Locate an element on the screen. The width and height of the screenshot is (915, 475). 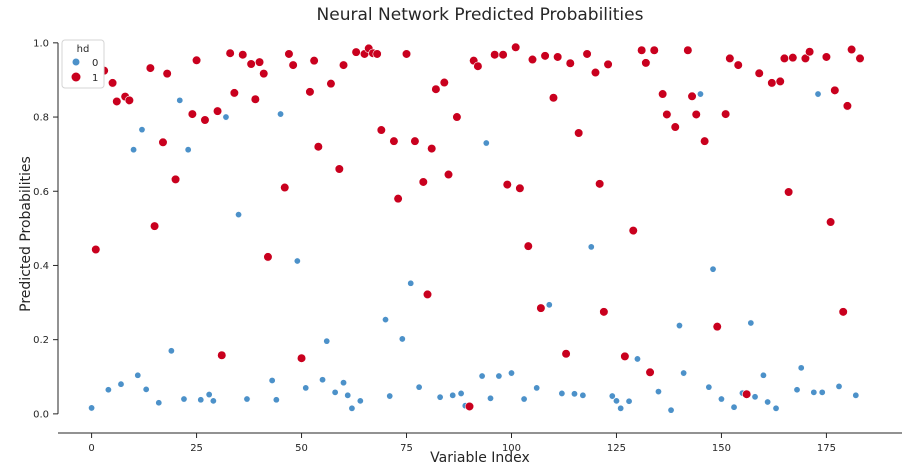
x-tick-label: 100 is located at coordinates (511, 448).